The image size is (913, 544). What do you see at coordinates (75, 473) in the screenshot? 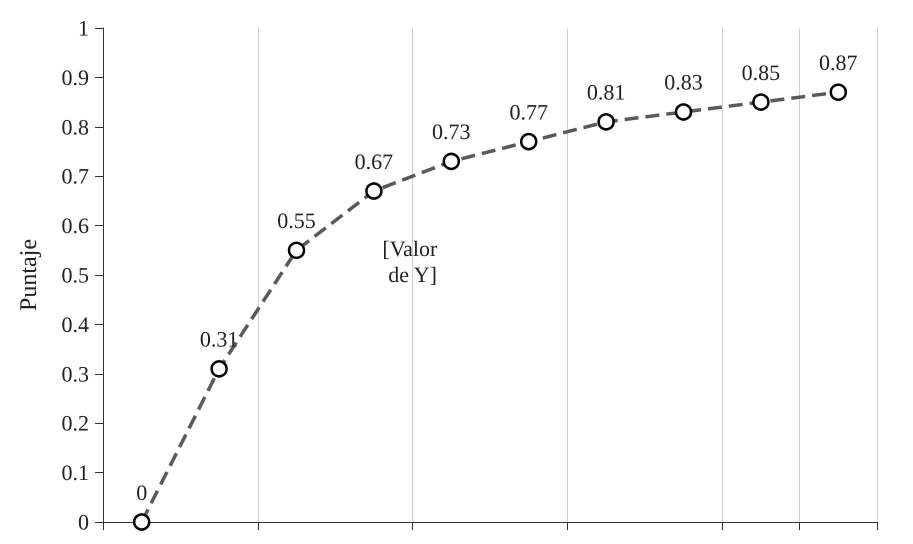
I see `y-tick-label: 0.1` at bounding box center [75, 473].